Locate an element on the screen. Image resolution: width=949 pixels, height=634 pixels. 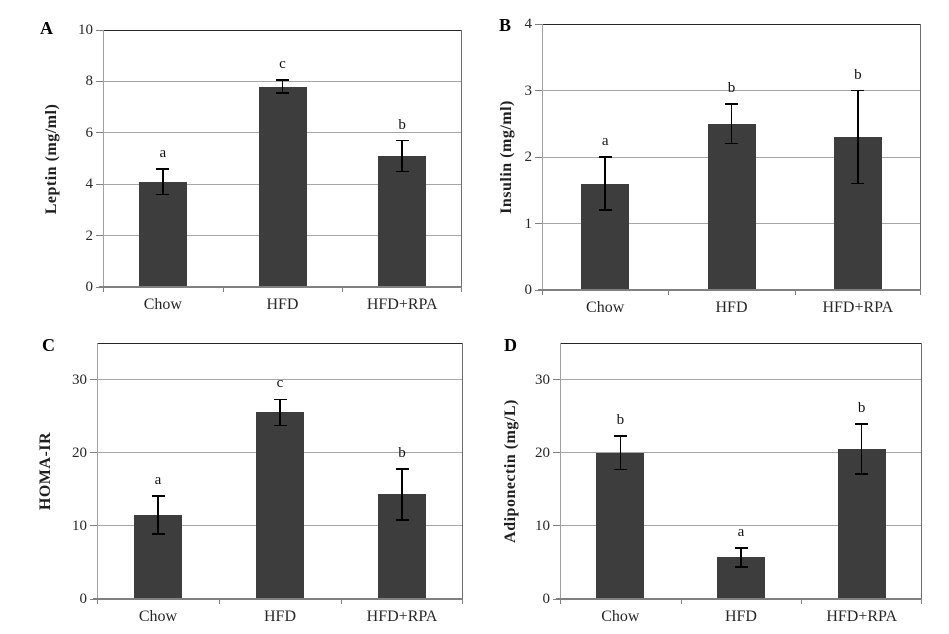
y-tick-label: 20 is located at coordinates (542, 452).